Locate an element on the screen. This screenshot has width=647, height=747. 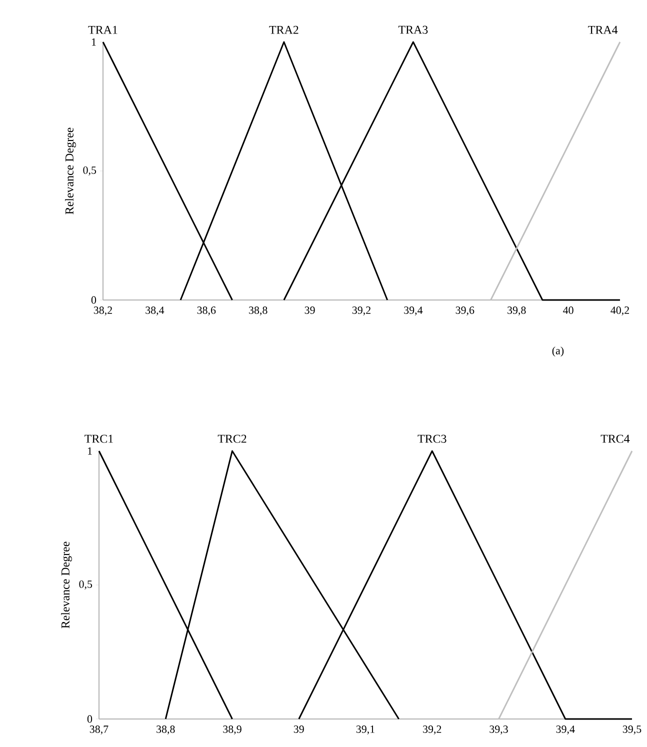
x-tick-label: 38,4 is located at coordinates (155, 311).